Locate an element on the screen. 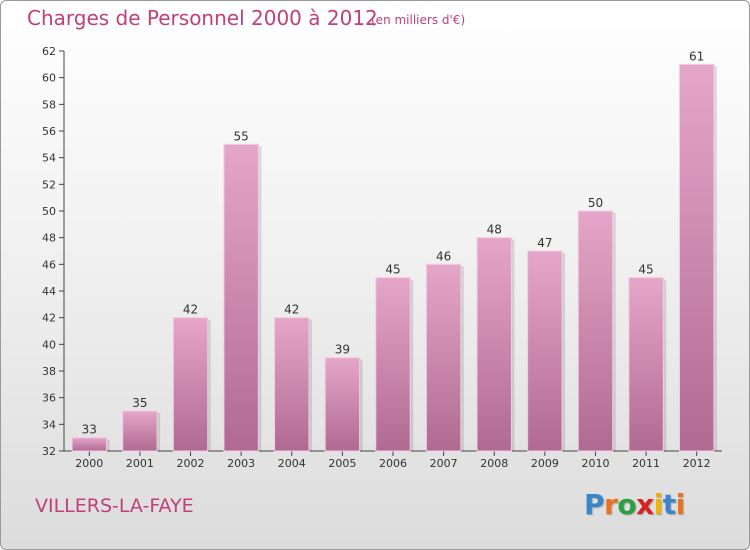 The image size is (750, 550). x-tick-label: 2000 is located at coordinates (89, 463).